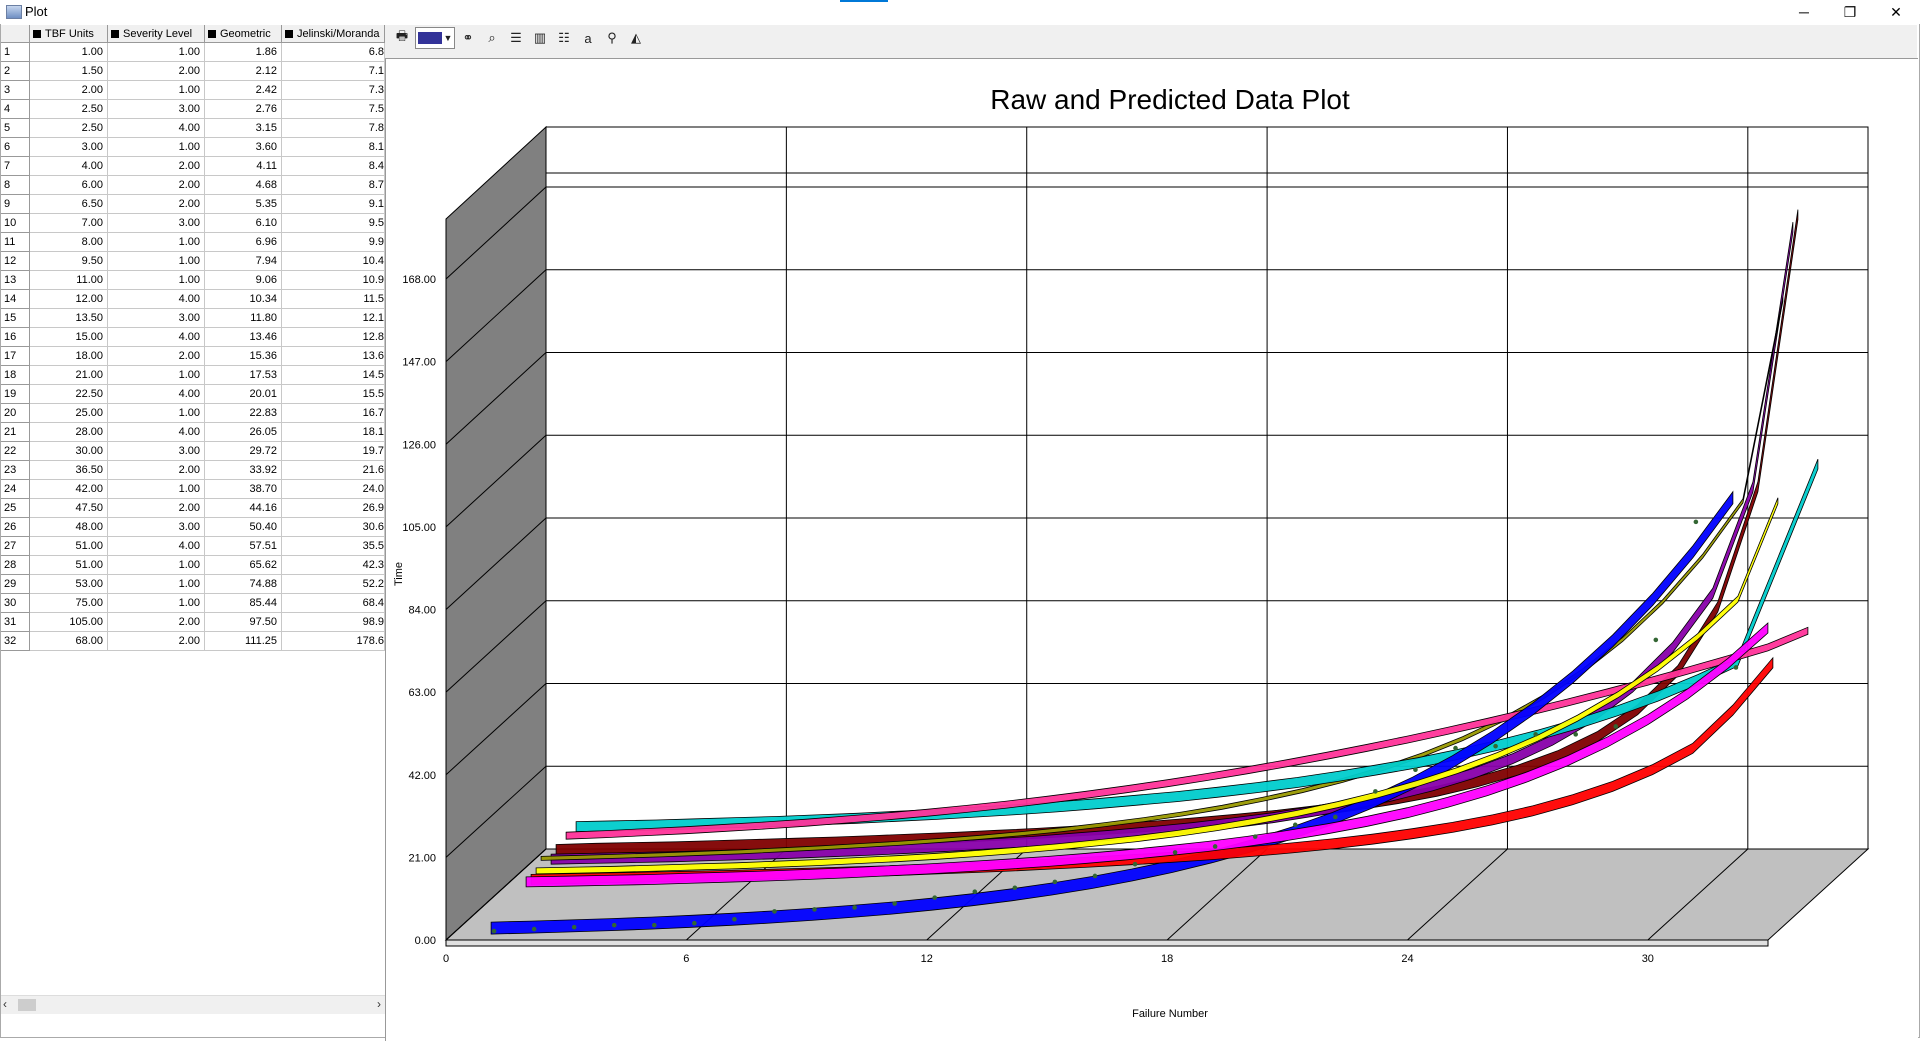  What do you see at coordinates (15, 337) in the screenshot?
I see `row-number: 16` at bounding box center [15, 337].